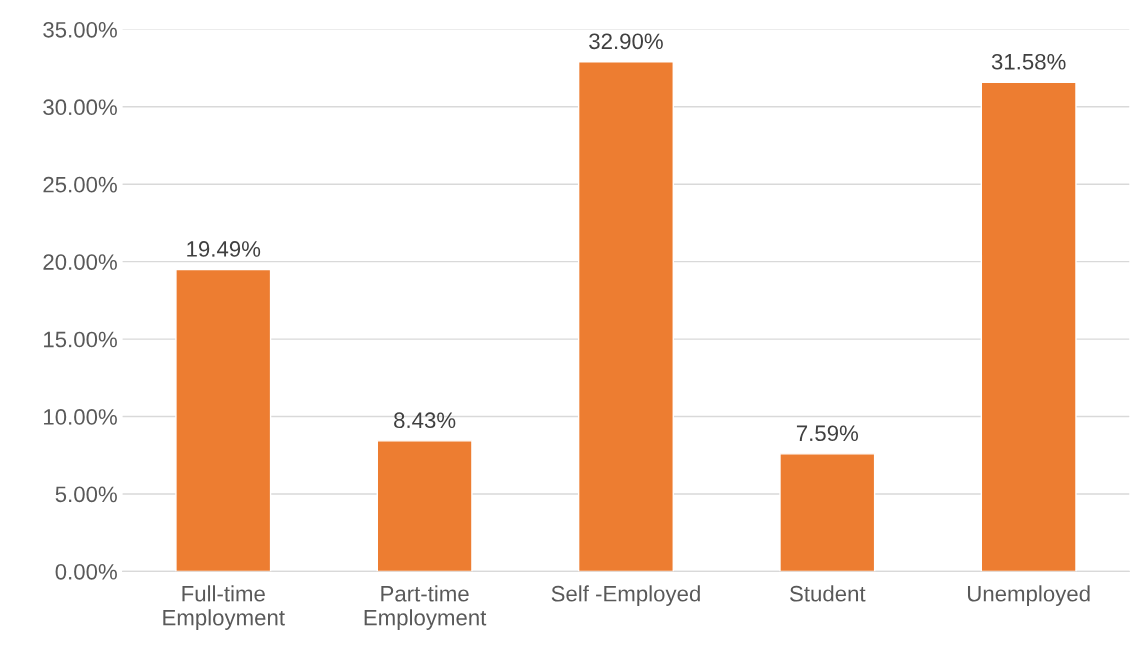  Describe the element at coordinates (625, 595) in the screenshot. I see `x-tick-label: Self -Employed` at that location.